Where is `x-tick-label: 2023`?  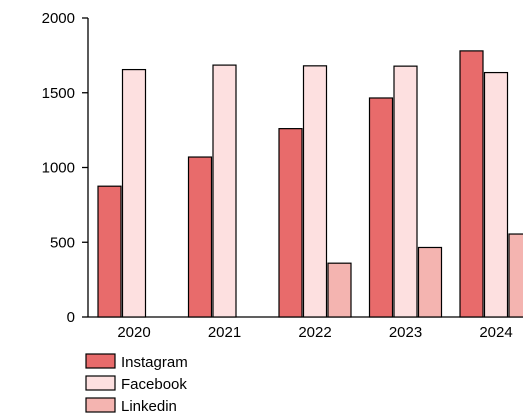 x-tick-label: 2023 is located at coordinates (405, 332).